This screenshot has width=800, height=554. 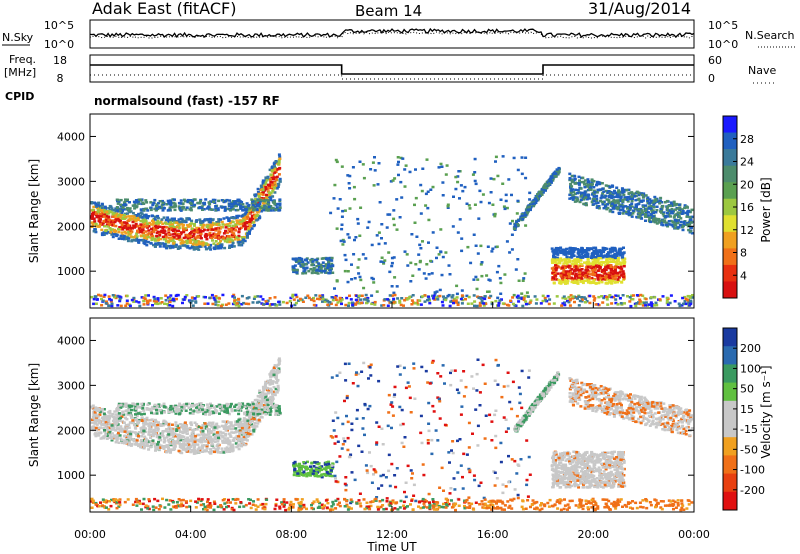 I want to click on freq-panel-frame, so click(x=392, y=68).